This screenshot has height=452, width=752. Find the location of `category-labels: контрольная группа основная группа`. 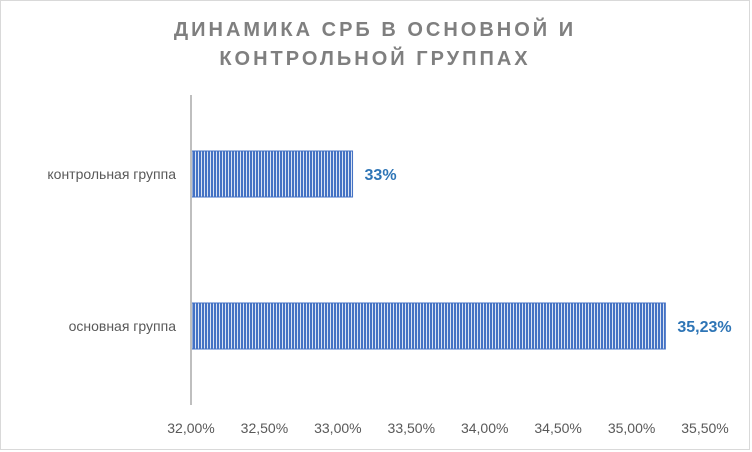

category-labels: контрольная группа основная группа is located at coordinates (111, 250).